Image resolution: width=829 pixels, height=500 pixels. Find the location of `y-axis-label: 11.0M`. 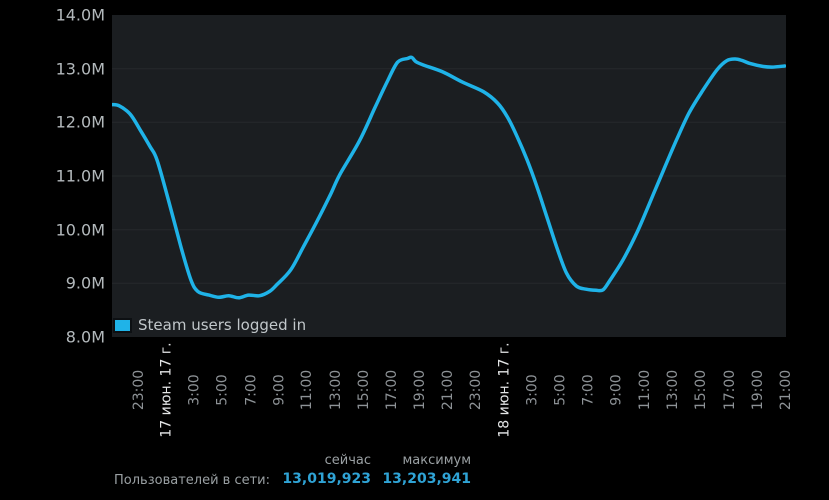

y-axis-label: 11.0M is located at coordinates (80, 176).